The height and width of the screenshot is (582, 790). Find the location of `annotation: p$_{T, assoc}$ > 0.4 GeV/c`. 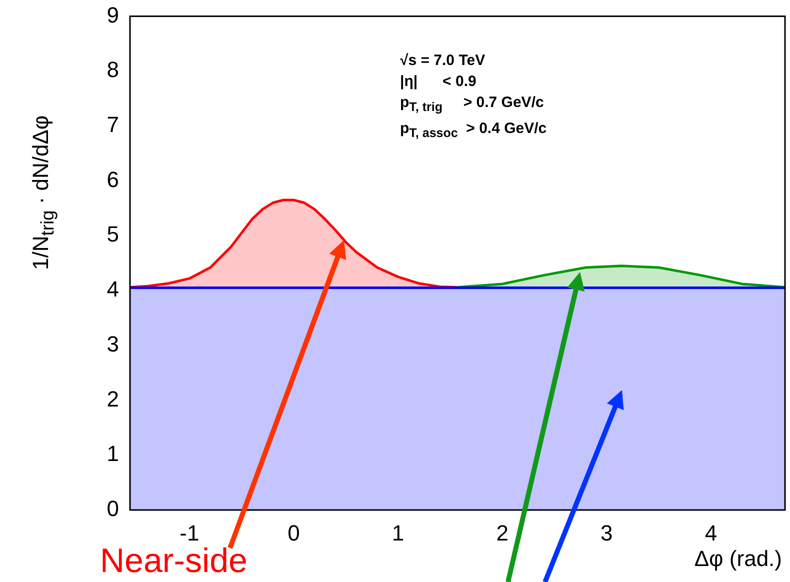

annotation: p$_{T, assoc}$ > 0.4 GeV/c is located at coordinates (473, 130).